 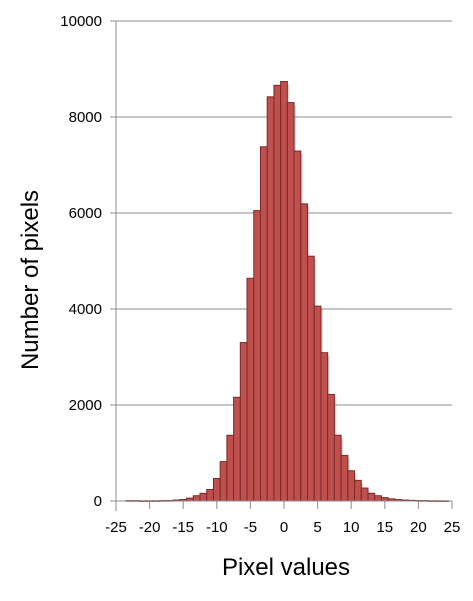 I want to click on x-tick-label: 20, so click(x=418, y=527).